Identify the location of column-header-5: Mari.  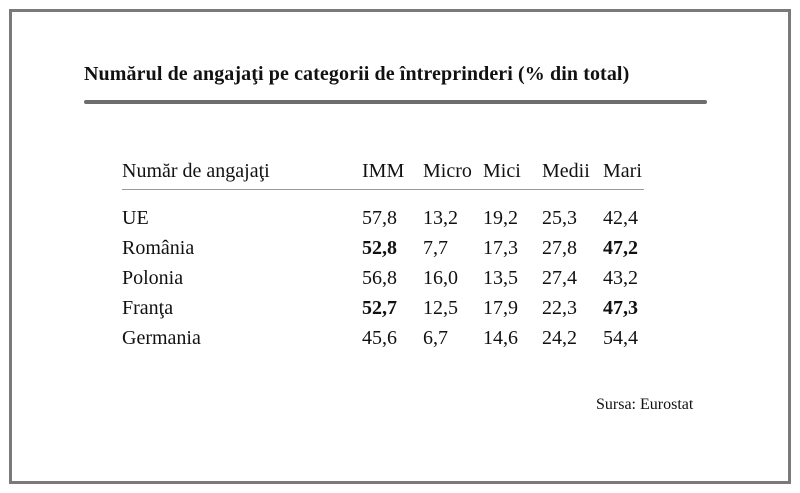
(622, 171).